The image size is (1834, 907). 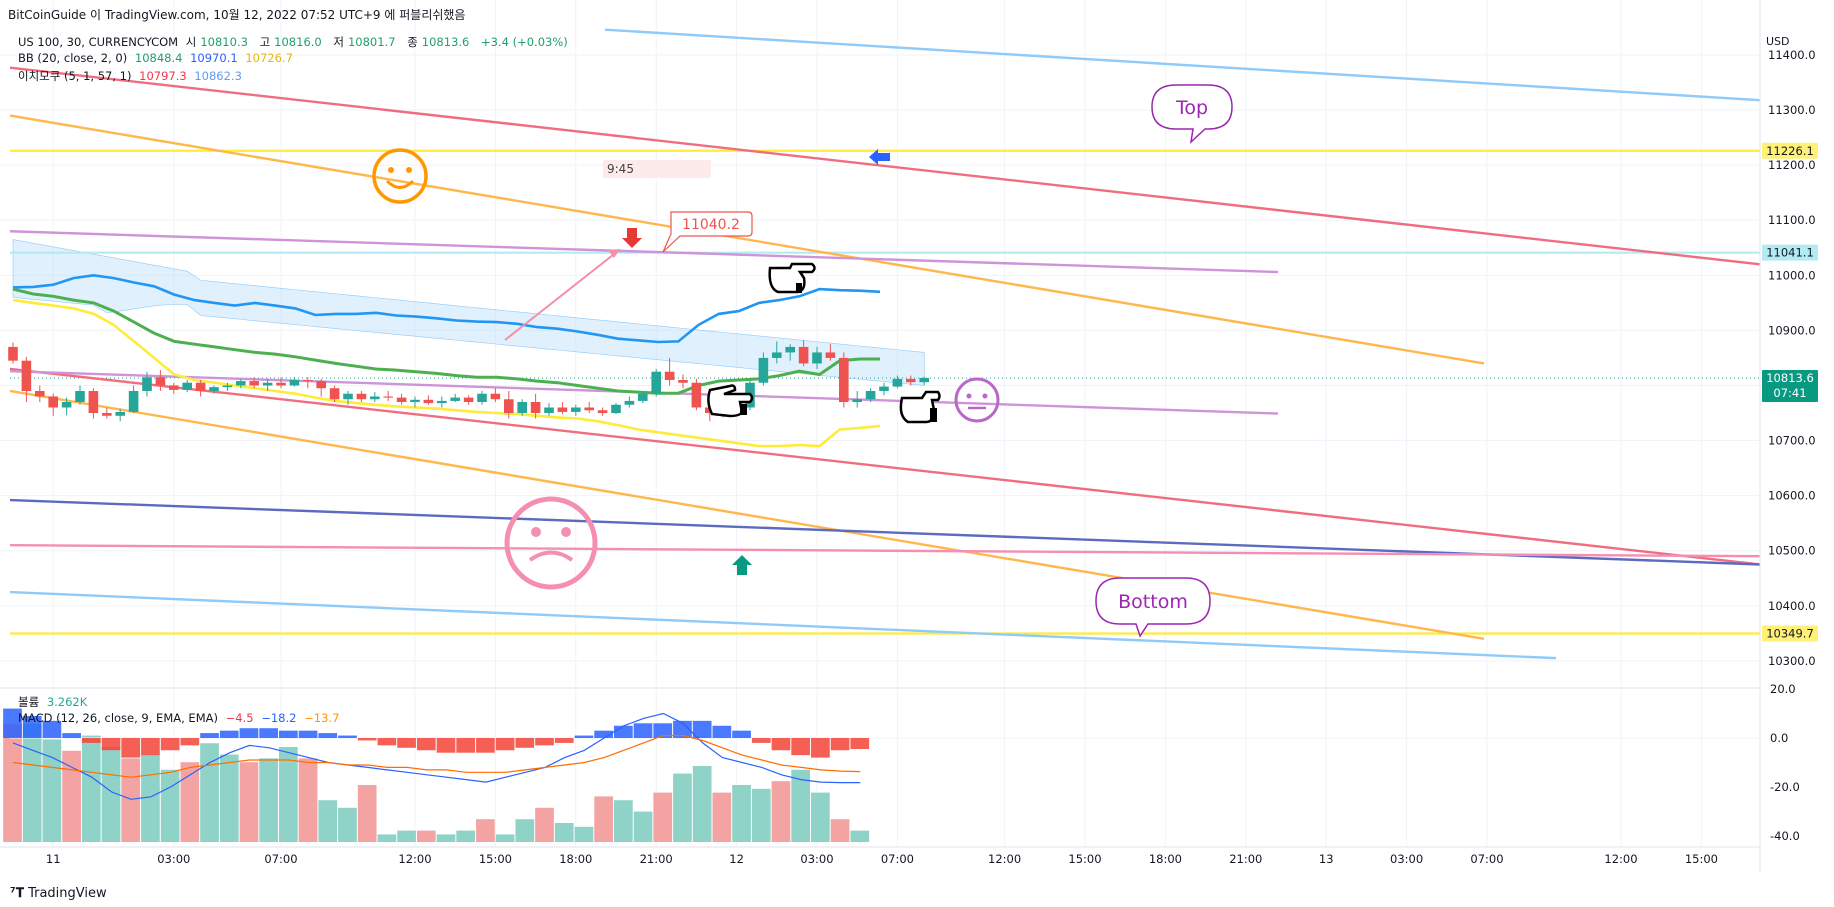 I want to click on time-tick-label: 07:00, so click(x=280, y=859).